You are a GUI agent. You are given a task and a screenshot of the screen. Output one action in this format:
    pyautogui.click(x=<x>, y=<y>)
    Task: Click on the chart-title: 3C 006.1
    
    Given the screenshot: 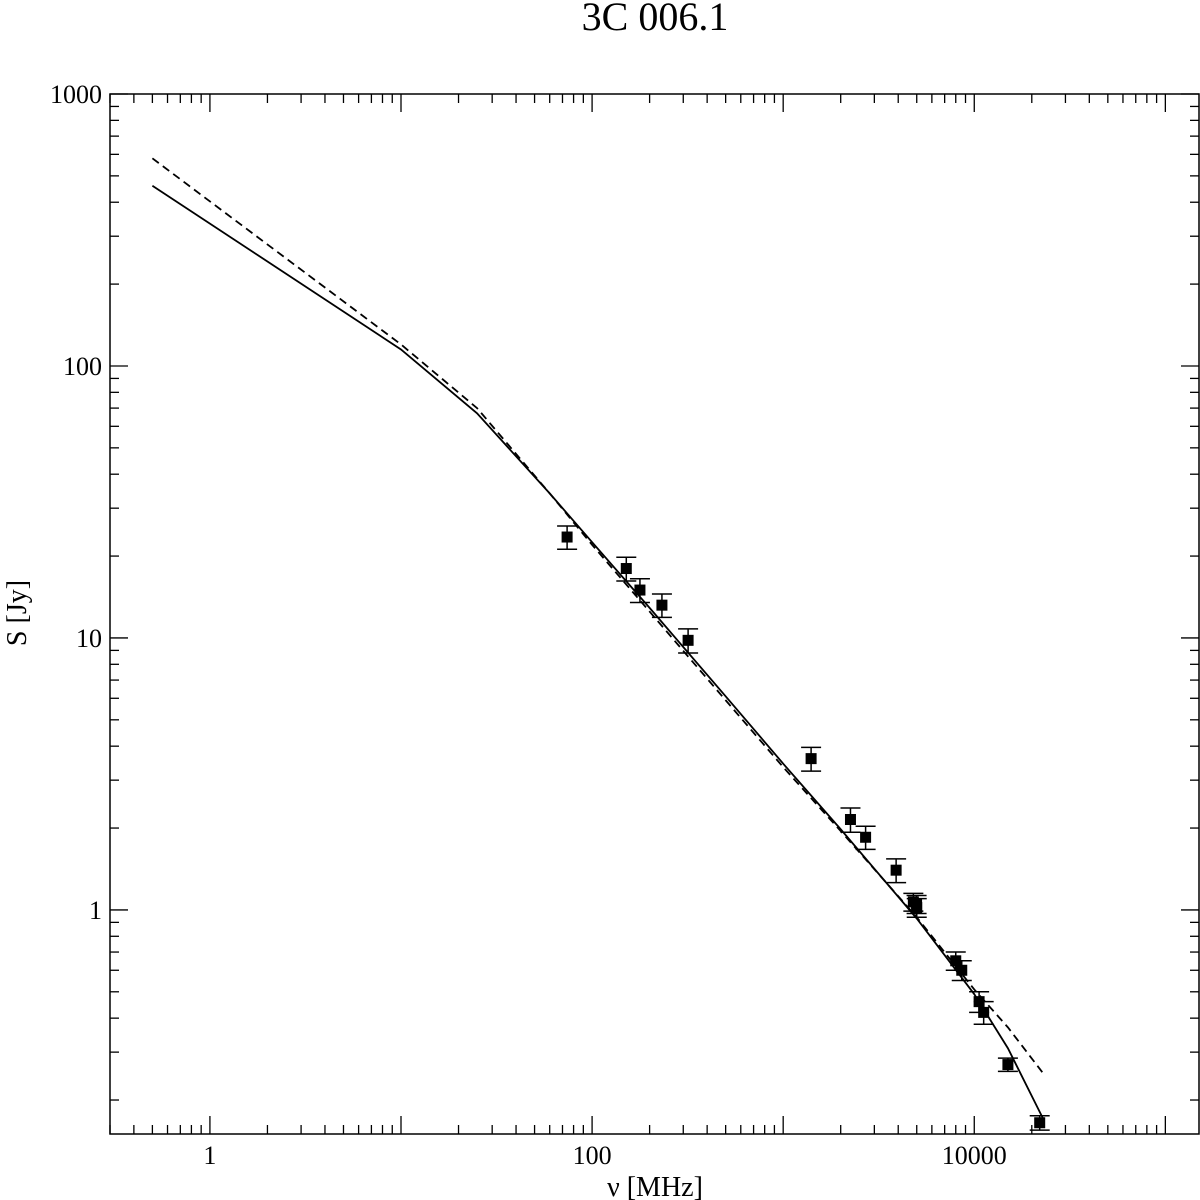 What is the action you would take?
    pyautogui.click(x=655, y=19)
    